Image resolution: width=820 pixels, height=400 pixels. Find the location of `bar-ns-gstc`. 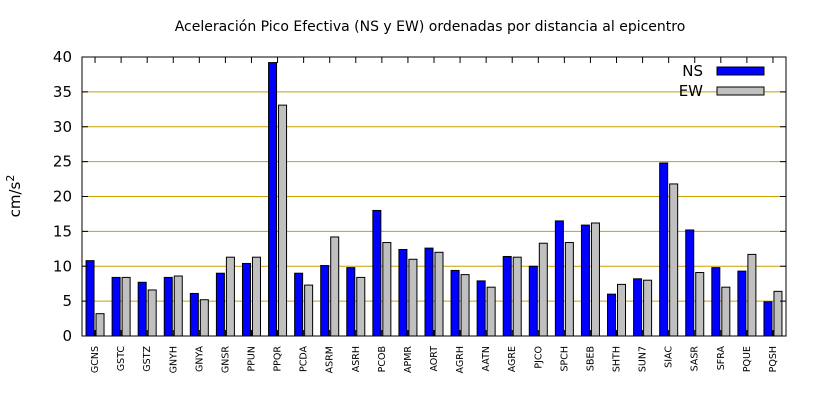

bar-ns-gstc is located at coordinates (116, 306).